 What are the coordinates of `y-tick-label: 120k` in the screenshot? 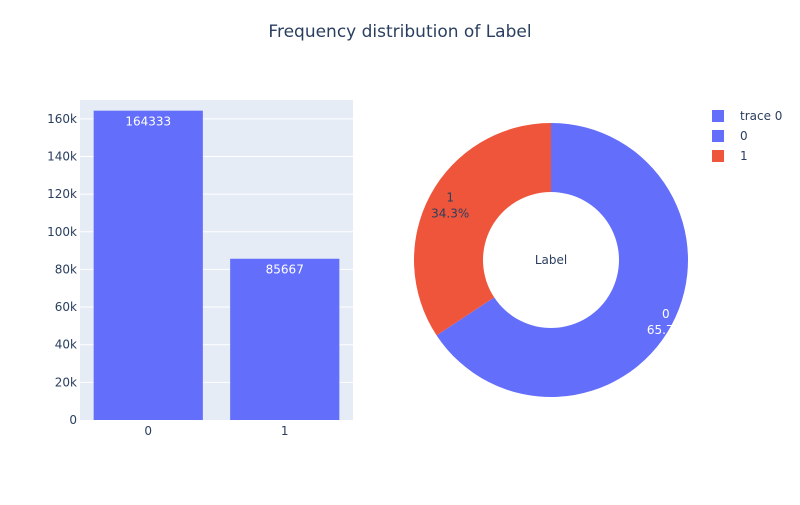 It's located at (62, 194).